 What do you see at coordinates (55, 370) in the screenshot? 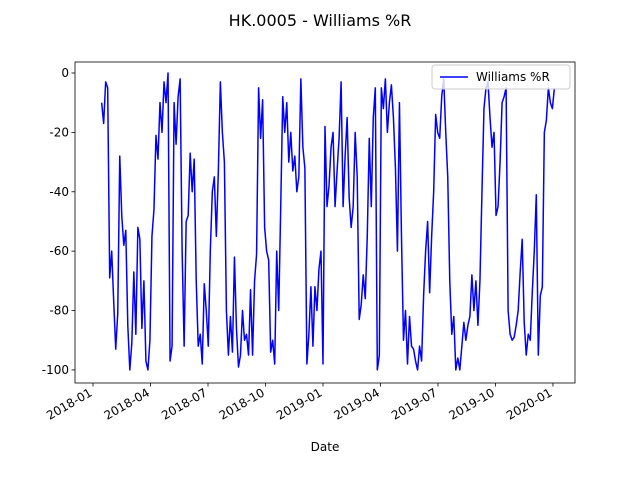
I see `y-tick-label: -100` at bounding box center [55, 370].